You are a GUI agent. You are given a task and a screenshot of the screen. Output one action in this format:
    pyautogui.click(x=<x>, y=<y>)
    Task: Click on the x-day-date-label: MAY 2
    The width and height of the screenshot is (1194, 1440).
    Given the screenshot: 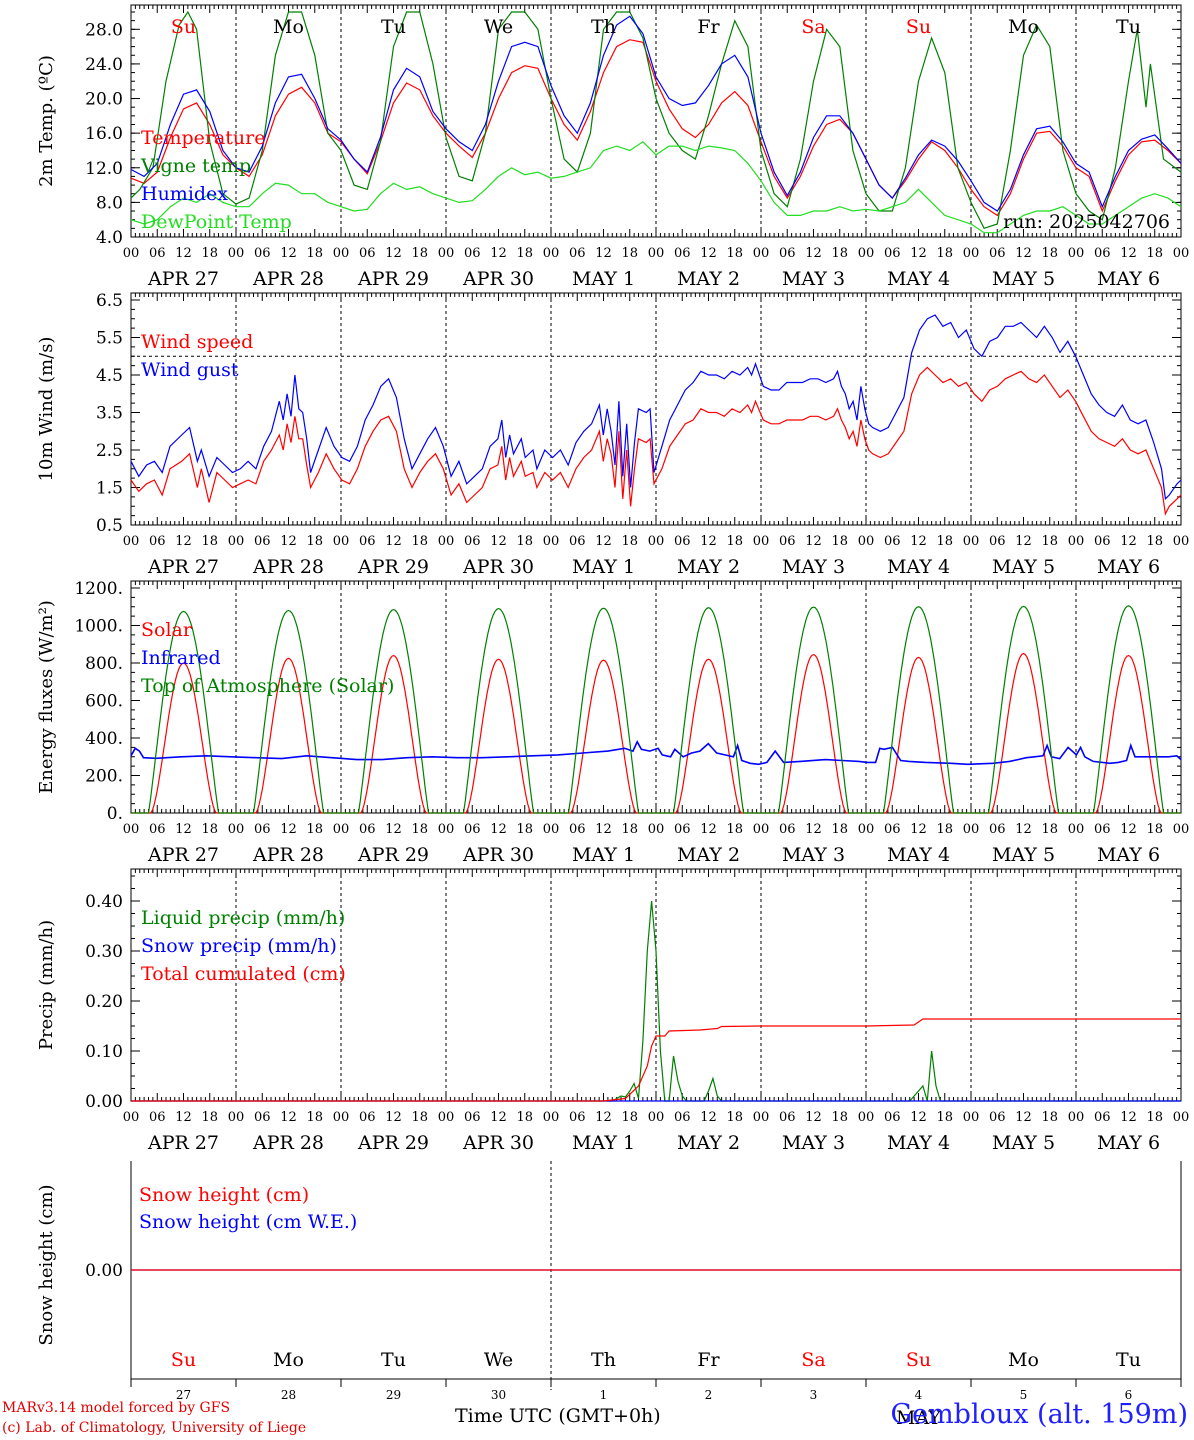 What is the action you would take?
    pyautogui.click(x=708, y=567)
    